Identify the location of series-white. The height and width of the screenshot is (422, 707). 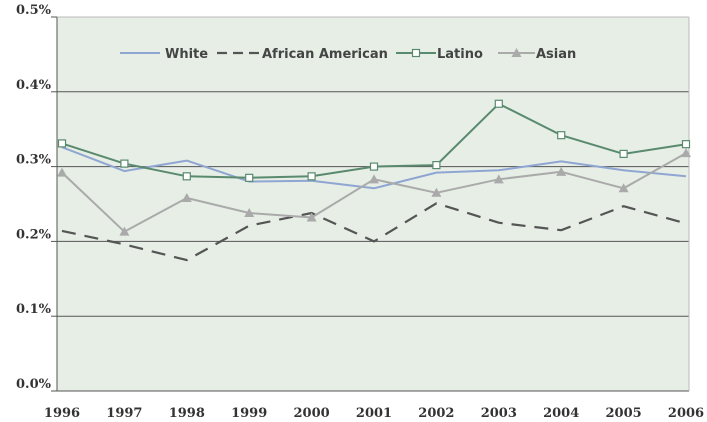
(374, 168).